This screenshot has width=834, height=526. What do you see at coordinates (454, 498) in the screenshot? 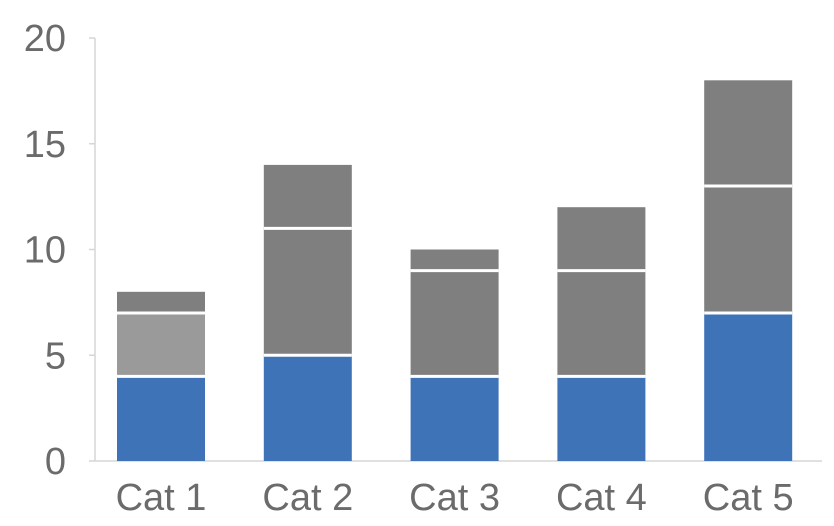
I see `x-category-label: Cat 3` at bounding box center [454, 498].